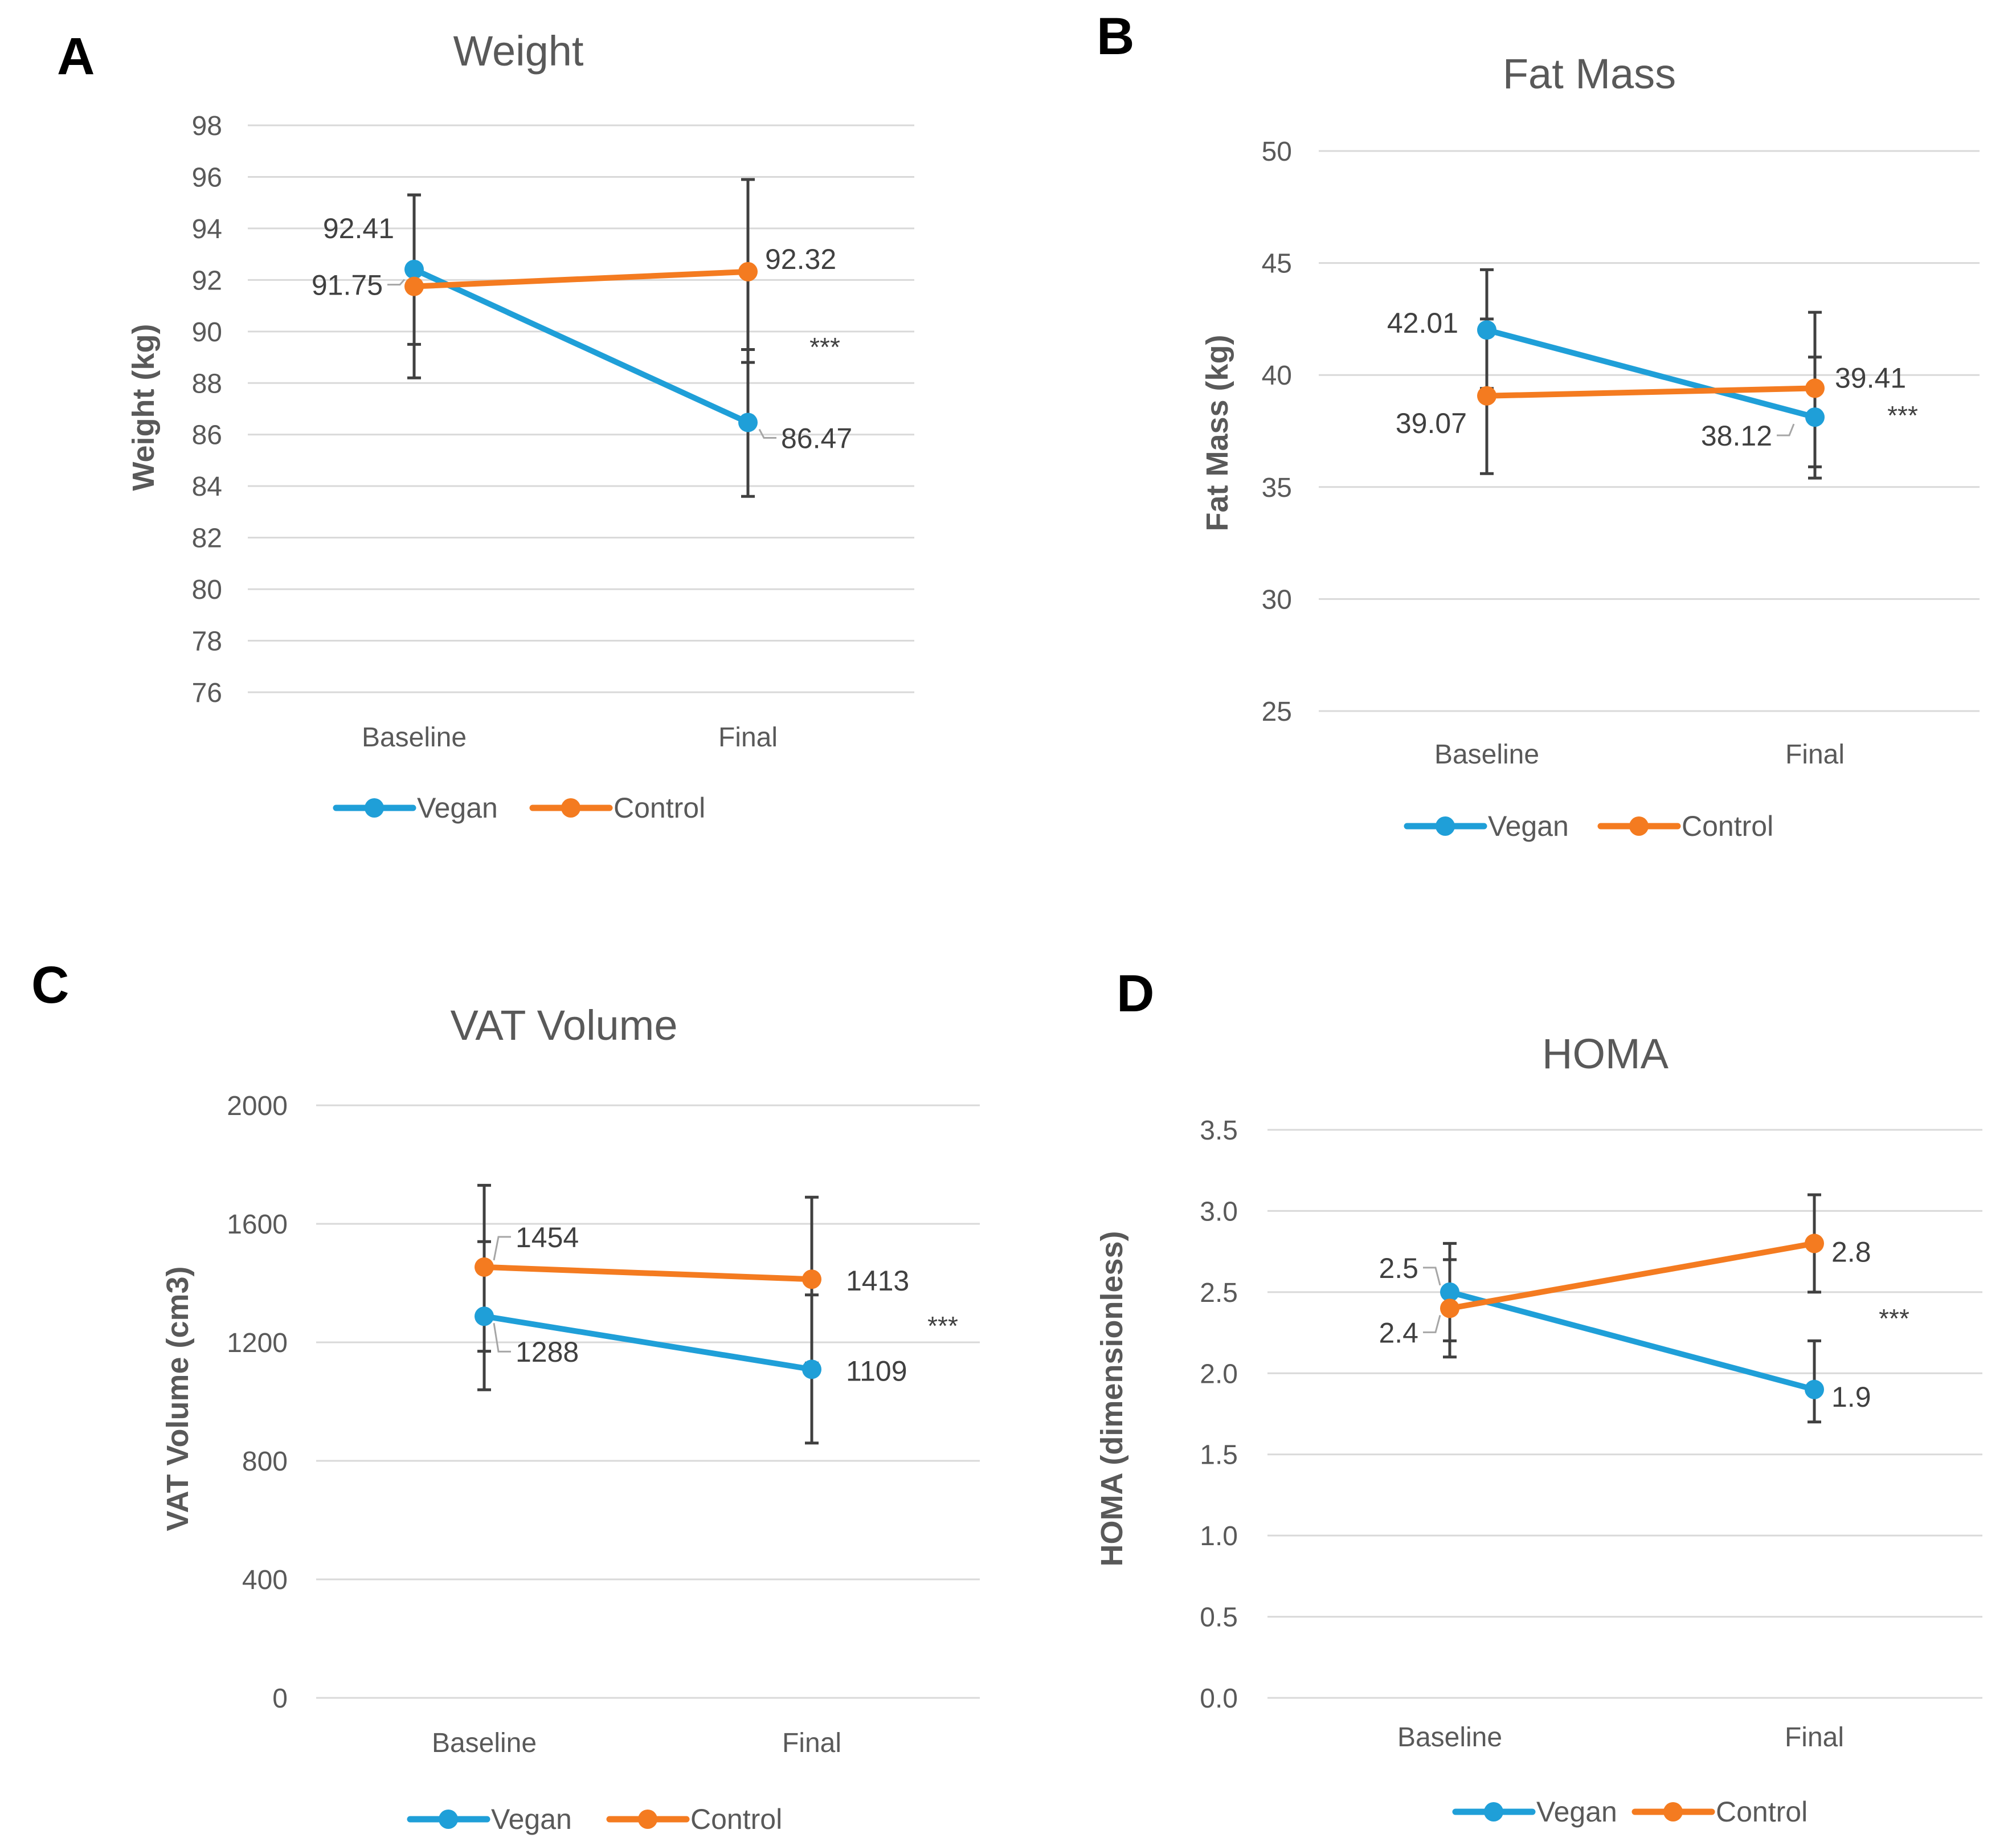 The height and width of the screenshot is (1846, 2016). What do you see at coordinates (1590, 73) in the screenshot?
I see `chart-title: Fat Mass` at bounding box center [1590, 73].